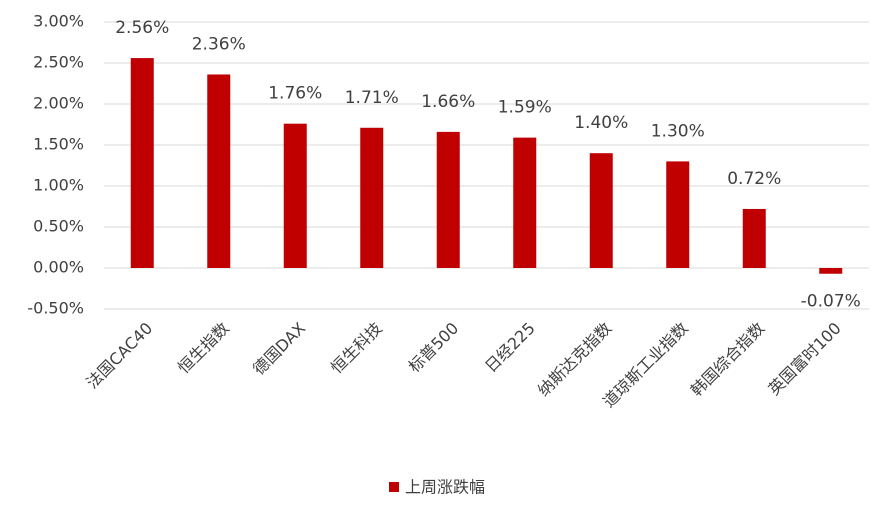 The image size is (891, 520). Describe the element at coordinates (601, 123) in the screenshot. I see `value-label: 1.40%` at that location.